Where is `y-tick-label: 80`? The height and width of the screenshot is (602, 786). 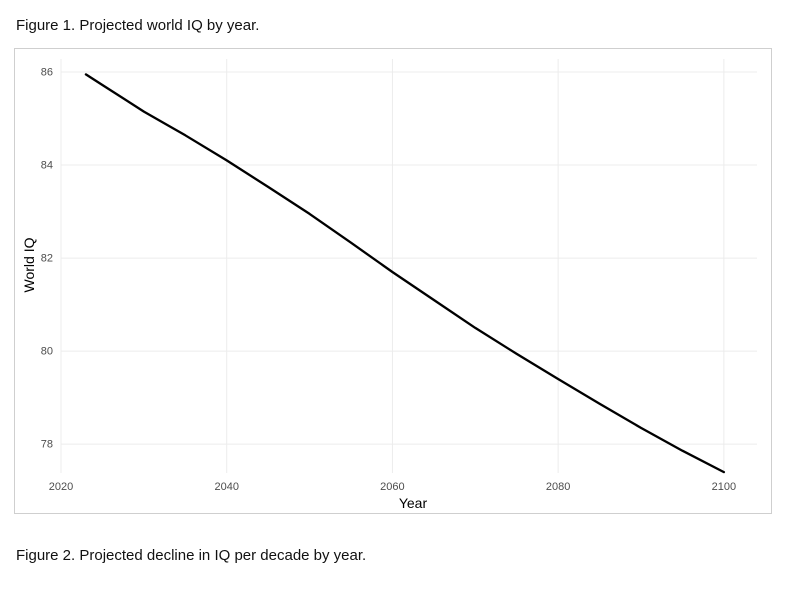 y-tick-label: 80 is located at coordinates (47, 351).